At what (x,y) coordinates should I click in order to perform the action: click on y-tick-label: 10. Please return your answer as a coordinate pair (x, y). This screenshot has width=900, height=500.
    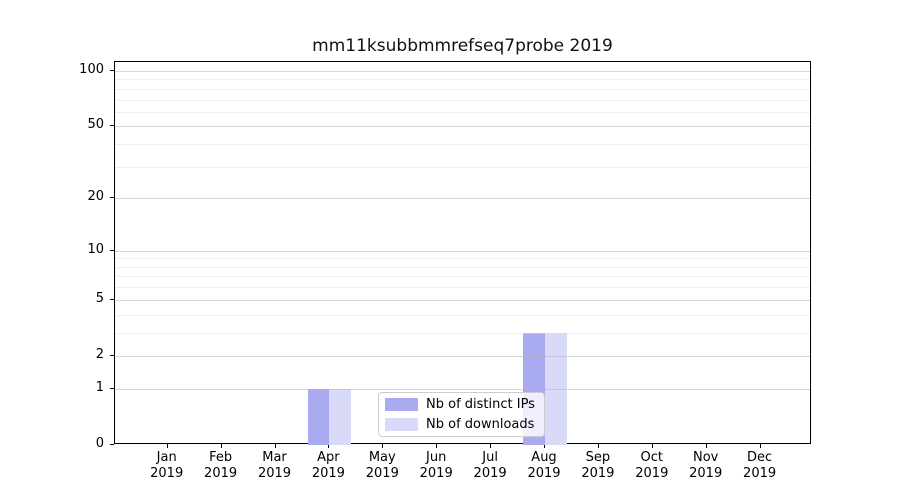
    Looking at the image, I should click on (95, 249).